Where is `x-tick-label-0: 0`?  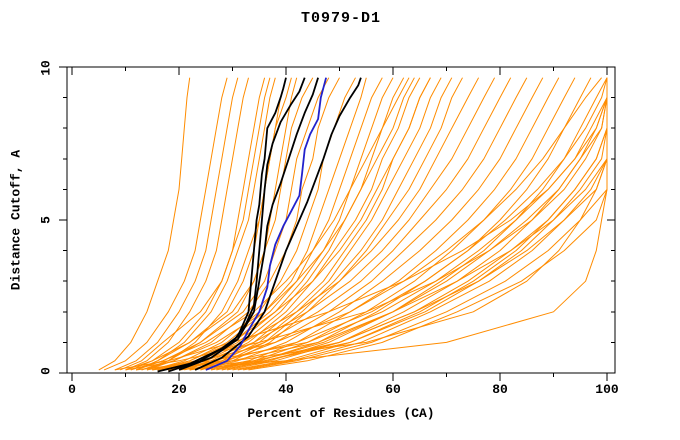
x-tick-label-0: 0 is located at coordinates (72, 389).